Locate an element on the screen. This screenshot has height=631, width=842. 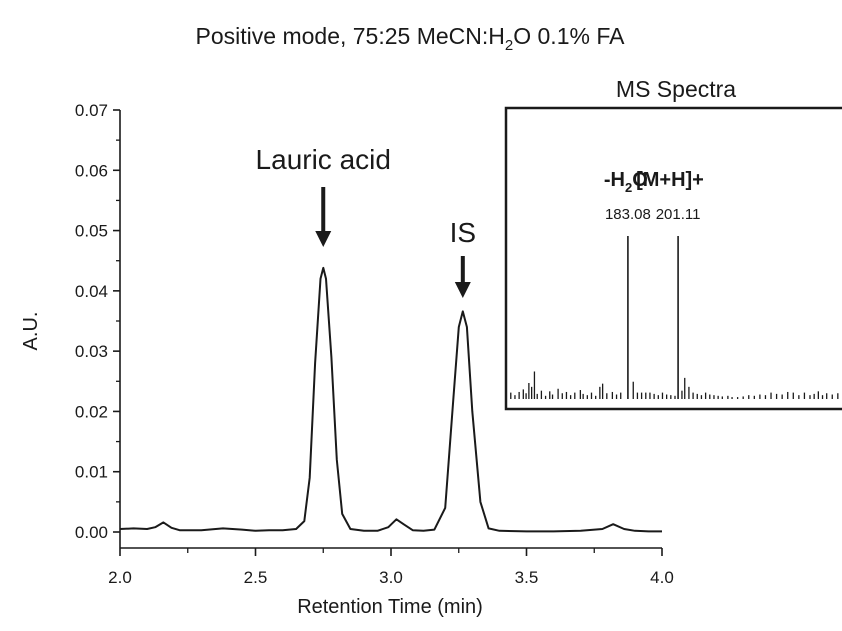
chart-title: Positive mode, 75:25 MeCN:H2O 0.1% FA is located at coordinates (411, 38).